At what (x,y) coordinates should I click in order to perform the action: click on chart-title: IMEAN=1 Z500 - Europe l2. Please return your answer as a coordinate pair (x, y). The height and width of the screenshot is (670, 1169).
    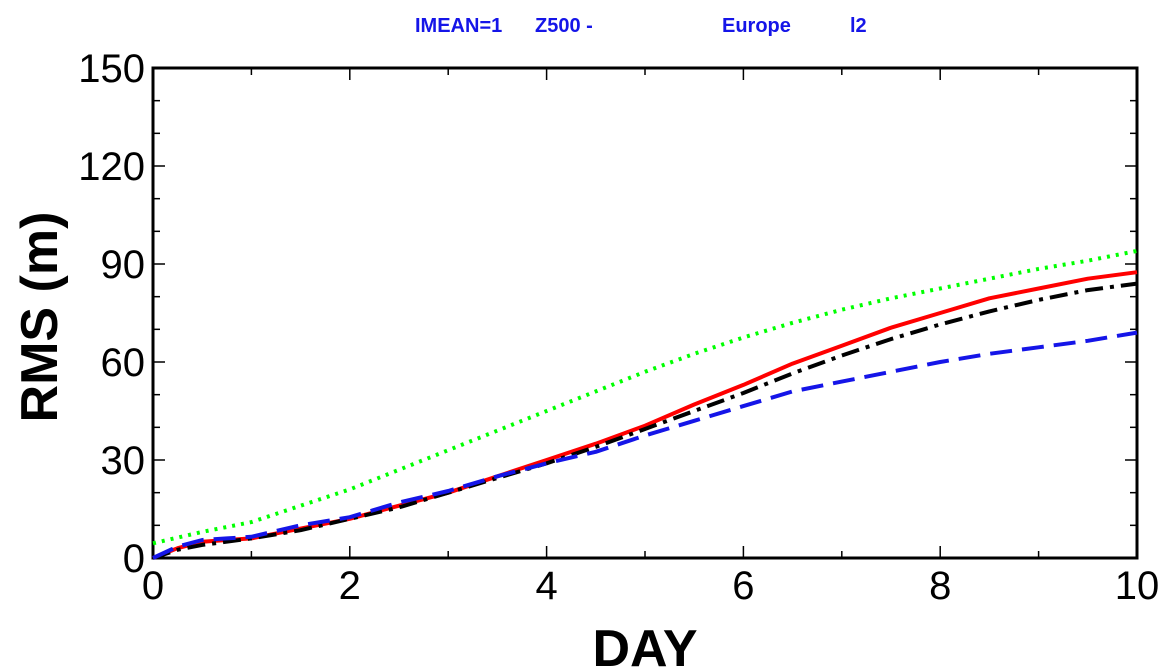
    Looking at the image, I should click on (641, 26).